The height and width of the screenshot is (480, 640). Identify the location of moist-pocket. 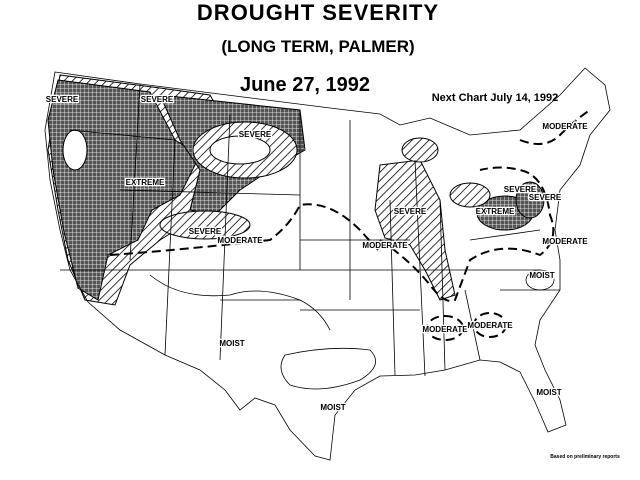
(75, 150).